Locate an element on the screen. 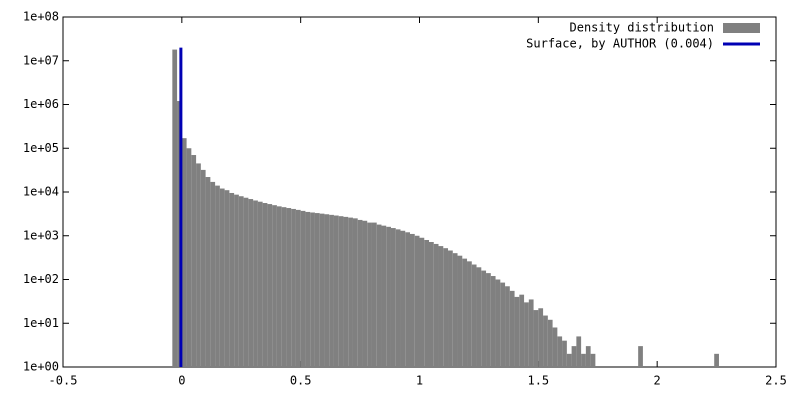 The height and width of the screenshot is (400, 800). x-tick-label: -0.5 is located at coordinates (63, 381).